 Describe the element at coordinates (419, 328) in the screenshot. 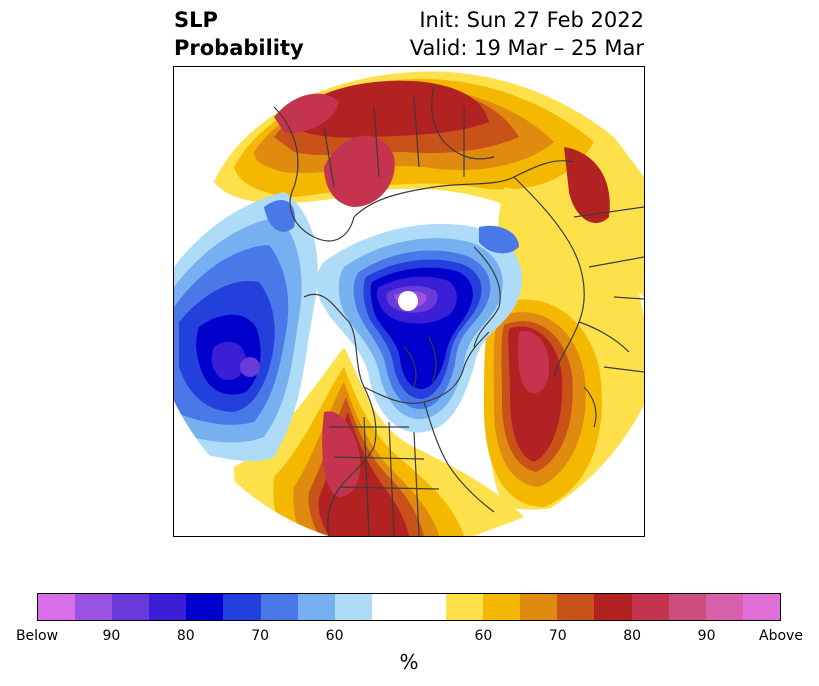

I see `anomaly-negative-arctic` at that location.